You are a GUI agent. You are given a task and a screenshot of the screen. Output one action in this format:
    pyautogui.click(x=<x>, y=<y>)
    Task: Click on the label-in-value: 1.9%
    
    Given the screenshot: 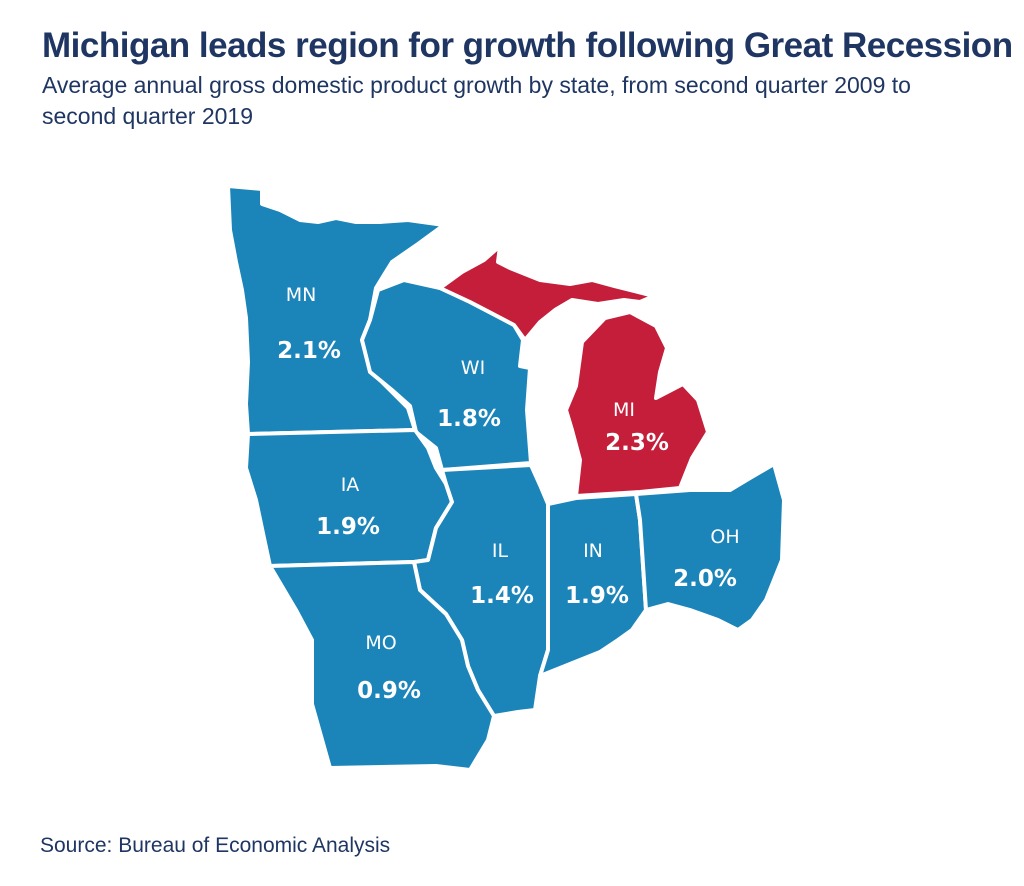 What is the action you would take?
    pyautogui.click(x=597, y=596)
    